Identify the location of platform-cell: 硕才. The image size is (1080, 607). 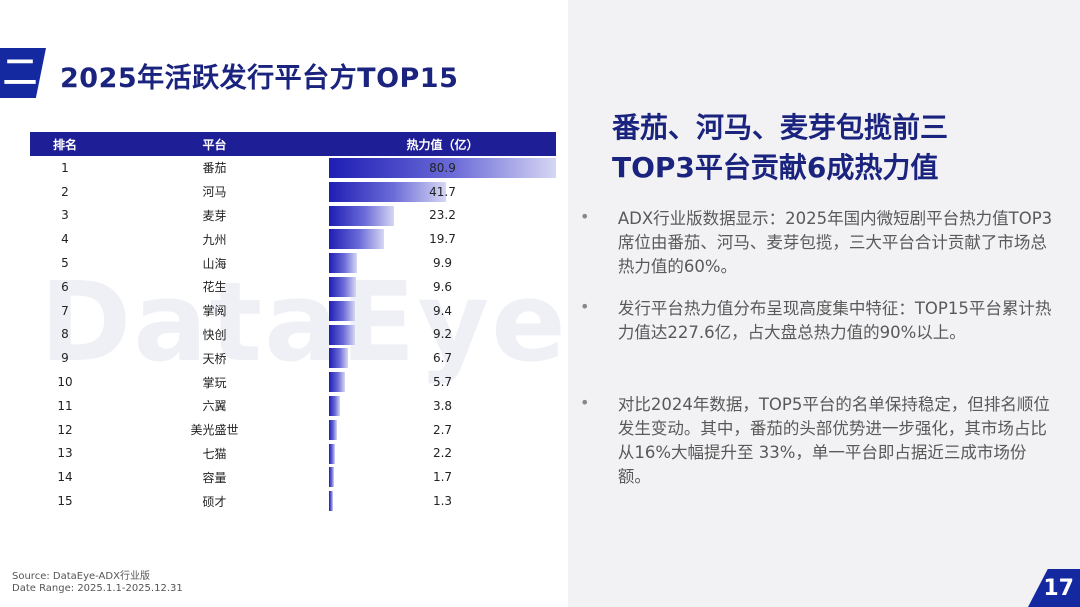
(214, 501).